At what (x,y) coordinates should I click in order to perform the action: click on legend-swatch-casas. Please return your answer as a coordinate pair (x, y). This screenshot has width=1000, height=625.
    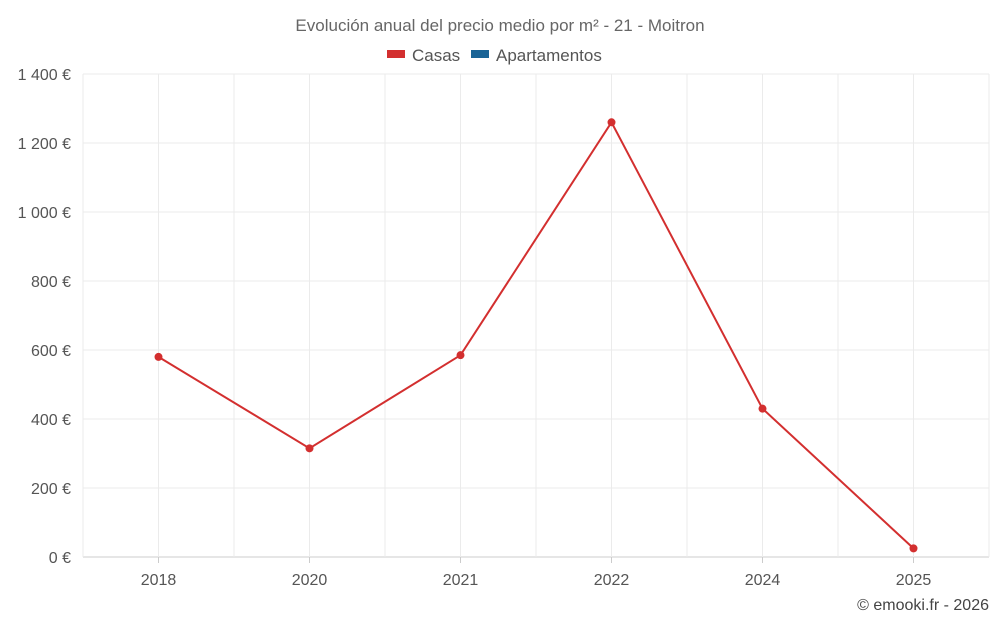
    Looking at the image, I should click on (396, 54).